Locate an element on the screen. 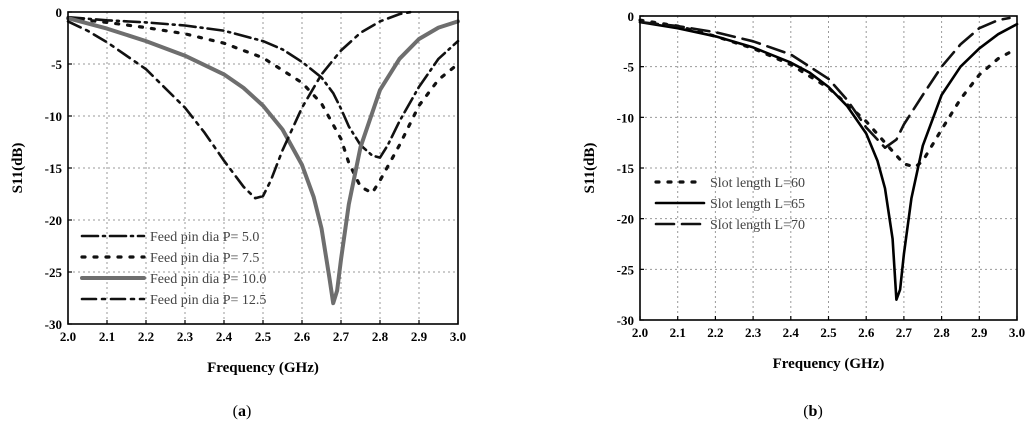 Image resolution: width=1032 pixels, height=428 pixels. legend-entry: Slot length L=60 is located at coordinates (757, 183).